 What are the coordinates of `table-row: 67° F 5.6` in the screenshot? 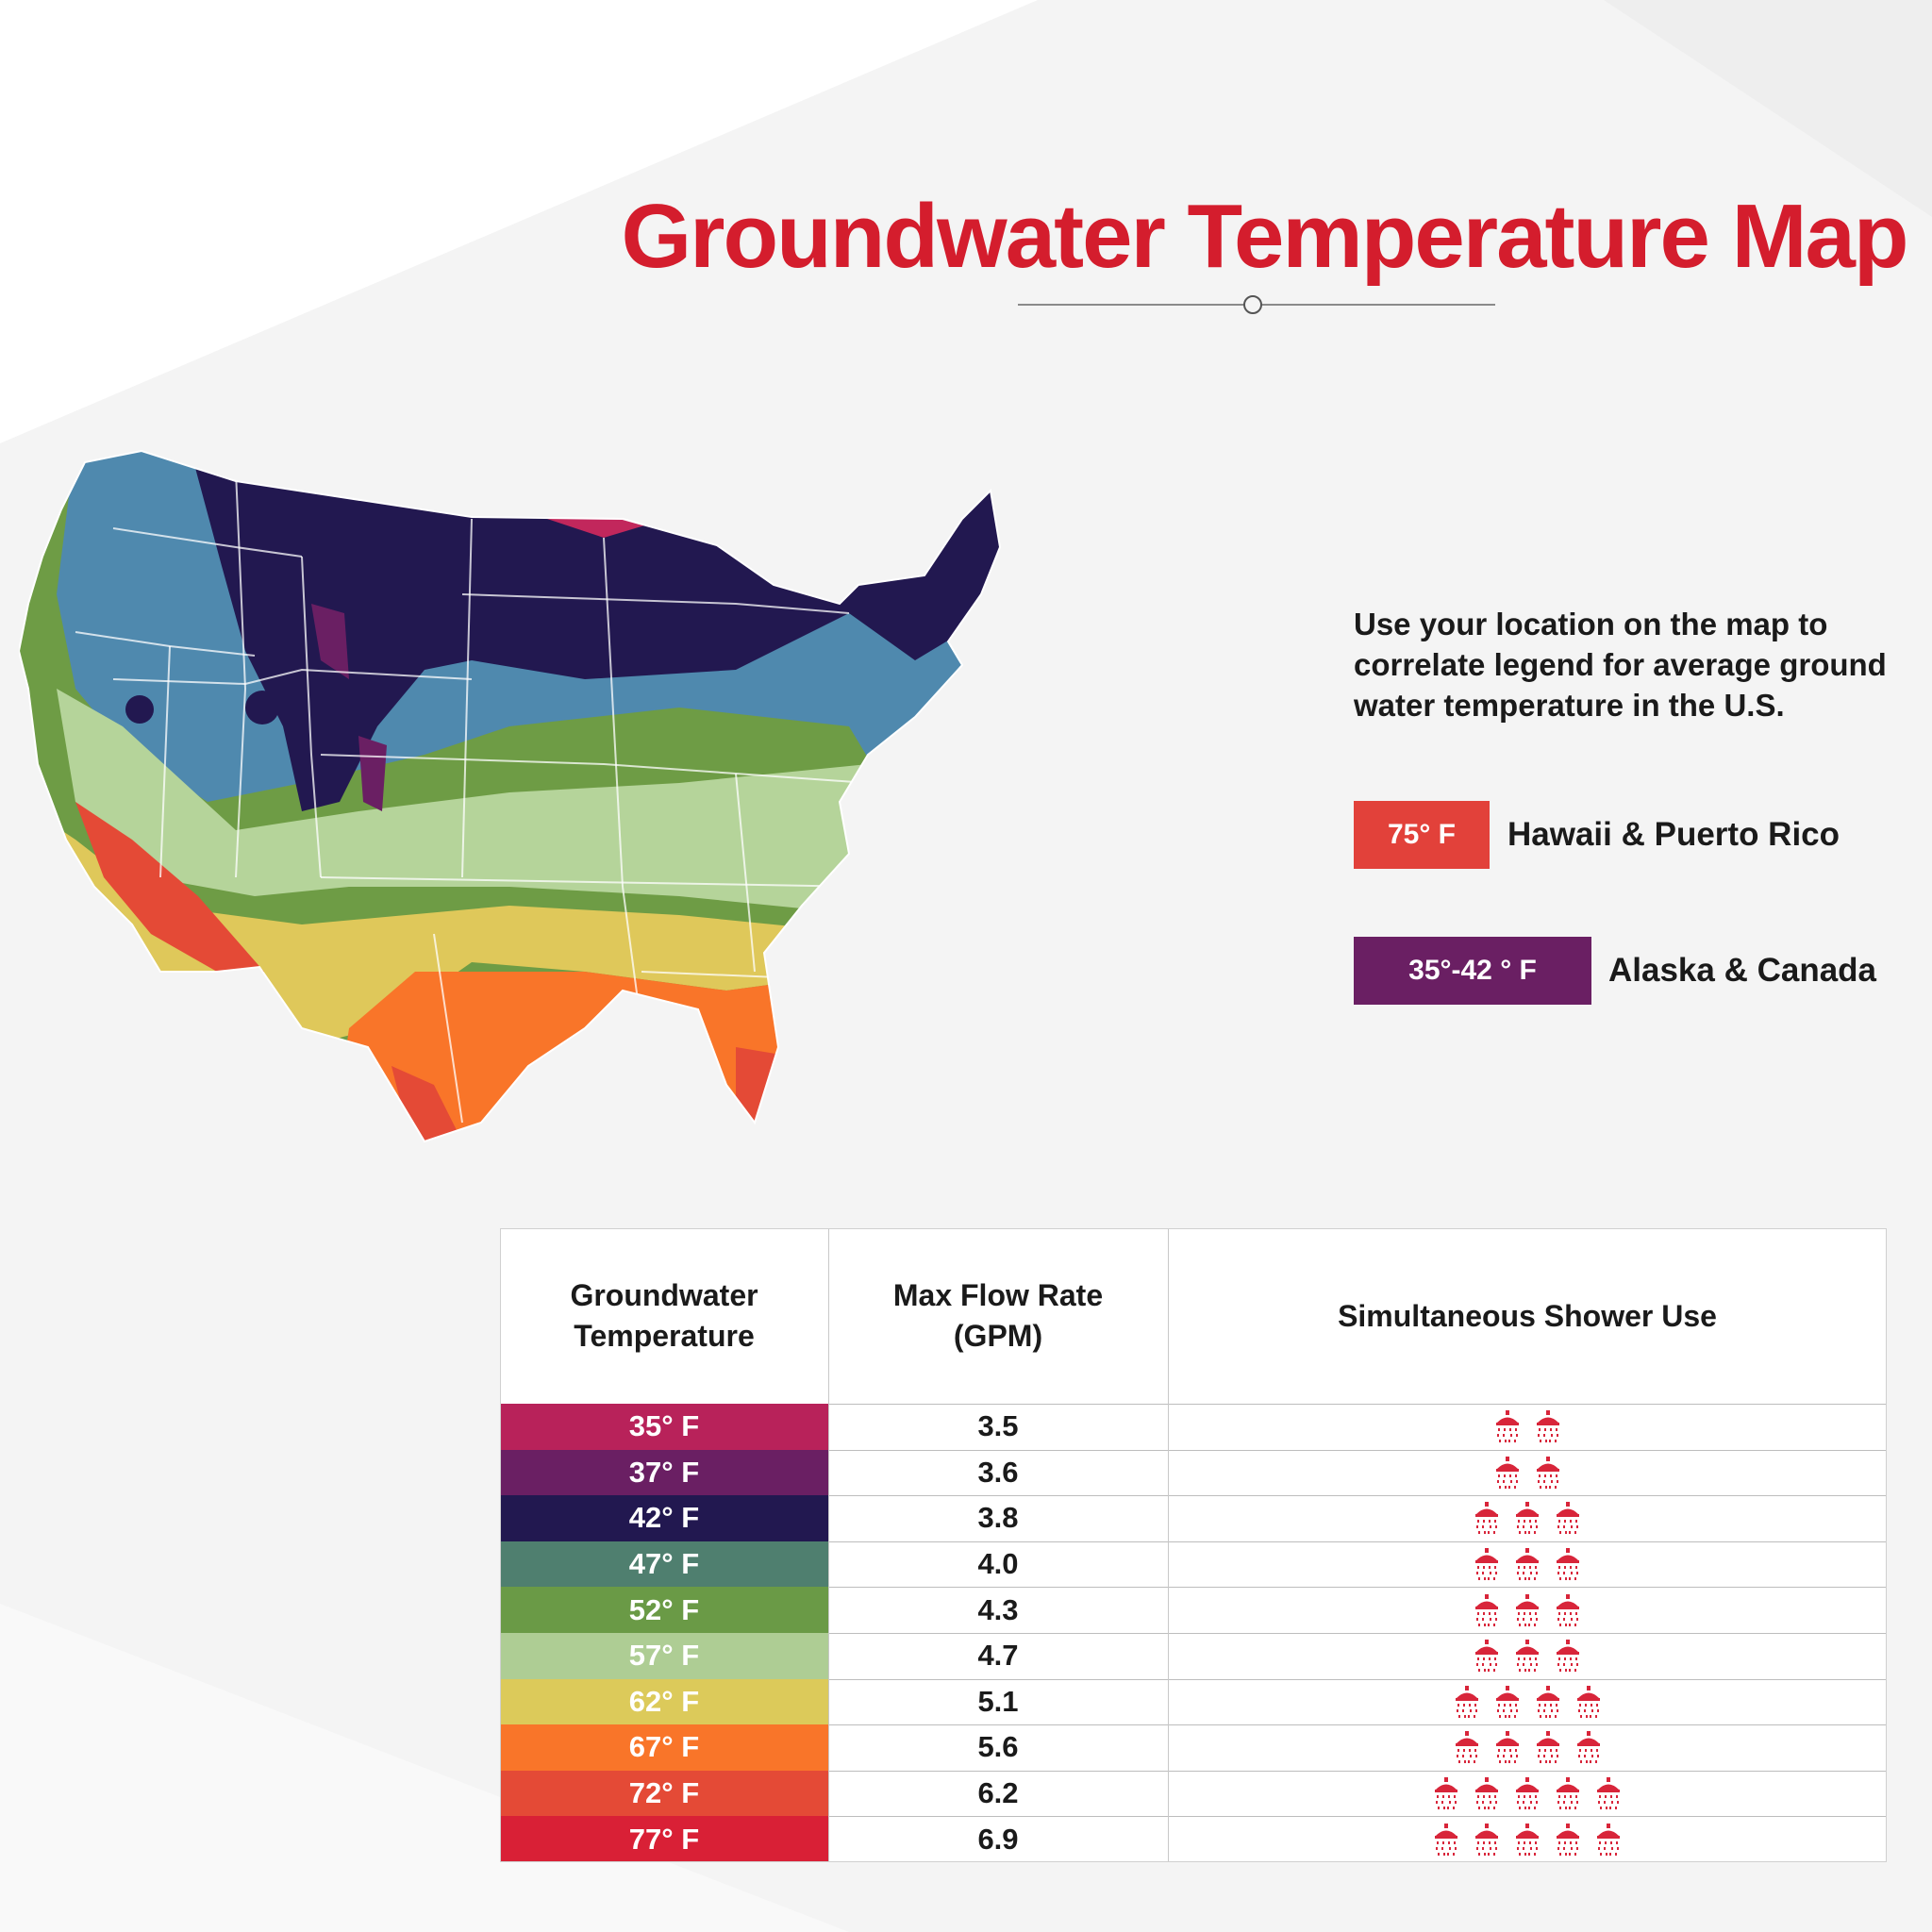 It's located at (1194, 1748).